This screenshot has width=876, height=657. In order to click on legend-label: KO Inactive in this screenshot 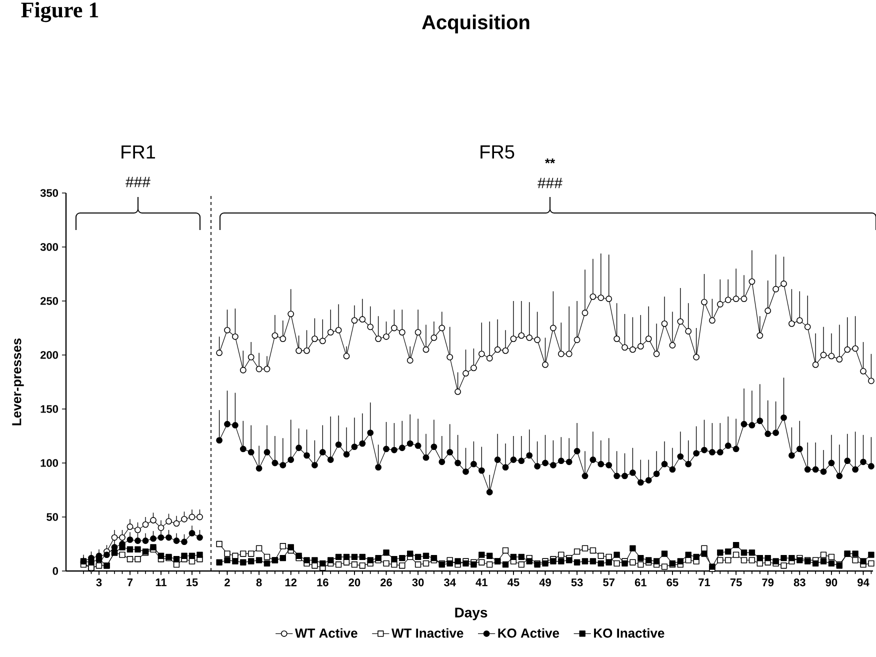, I will do `click(629, 633)`.